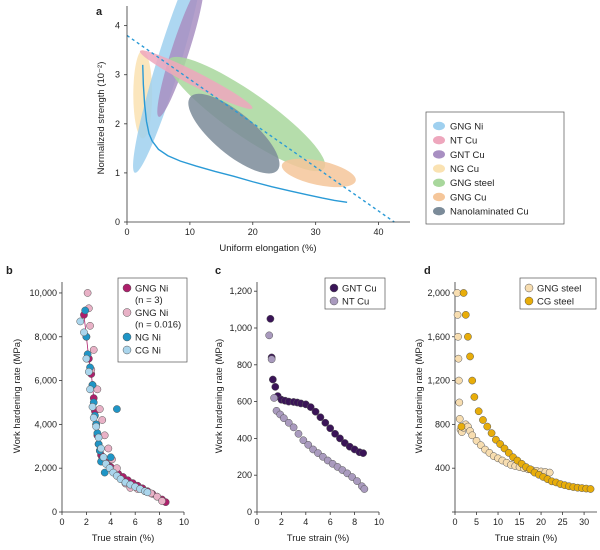 This screenshot has width=600, height=550. I want to click on panel-c-legend: GNT Cu NT Cu, so click(353, 295).